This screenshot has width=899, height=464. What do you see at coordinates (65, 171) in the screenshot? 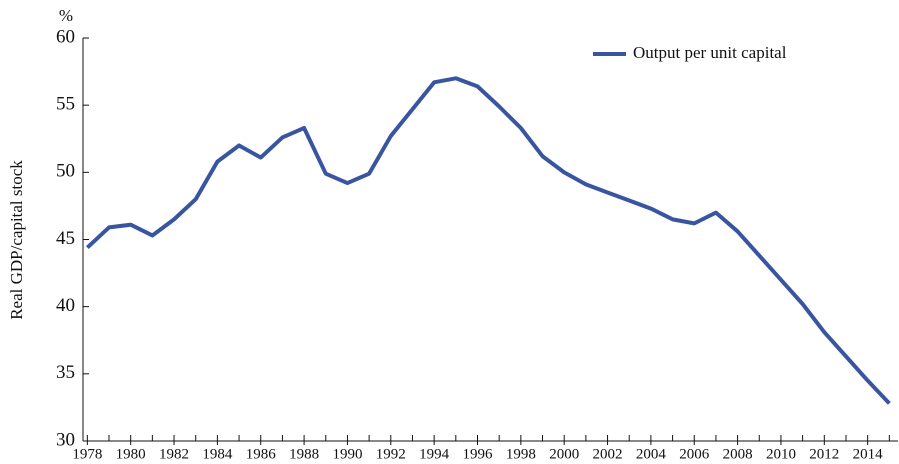
I see `y-tick-label: 50` at bounding box center [65, 171].